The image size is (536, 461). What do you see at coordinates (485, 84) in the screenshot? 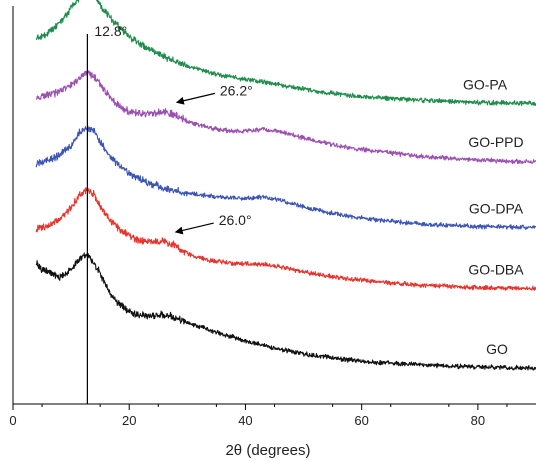
I see `series-label: GO-PA` at bounding box center [485, 84].